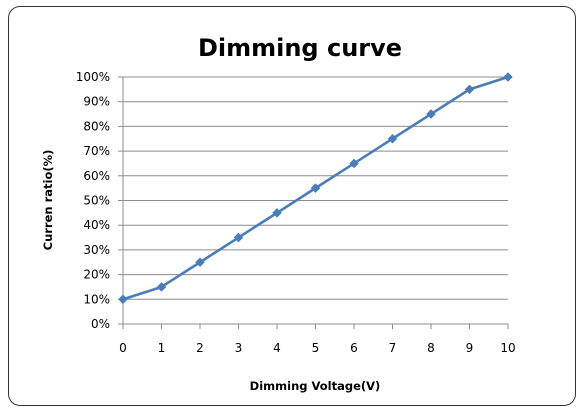  I want to click on x-tick-label: 9, so click(470, 348).